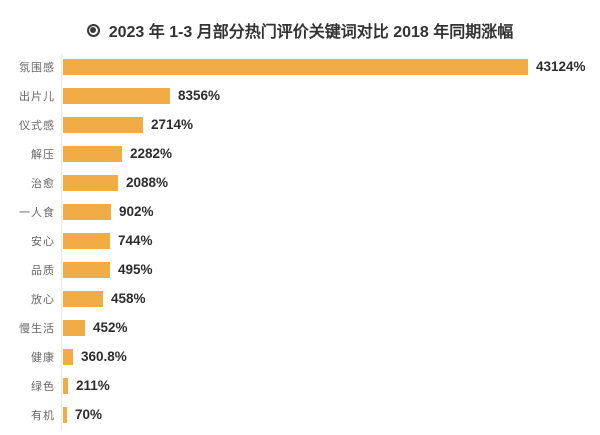 Image resolution: width=600 pixels, height=435 pixels. What do you see at coordinates (43, 241) in the screenshot?
I see `bar-label: 安心` at bounding box center [43, 241].